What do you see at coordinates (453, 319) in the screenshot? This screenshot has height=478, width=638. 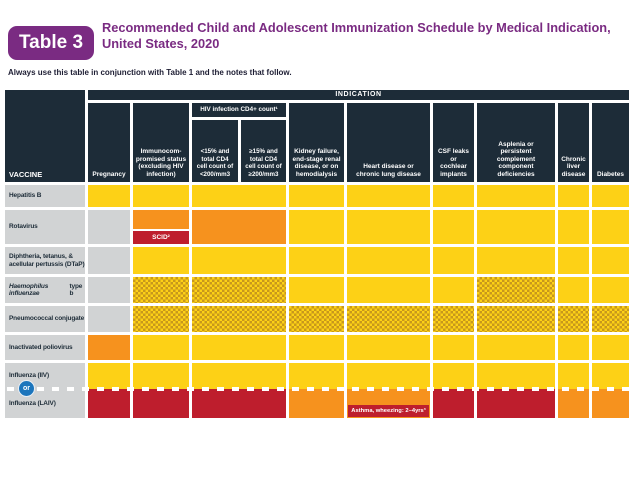 I see `cell-pneumococcal-csf` at bounding box center [453, 319].